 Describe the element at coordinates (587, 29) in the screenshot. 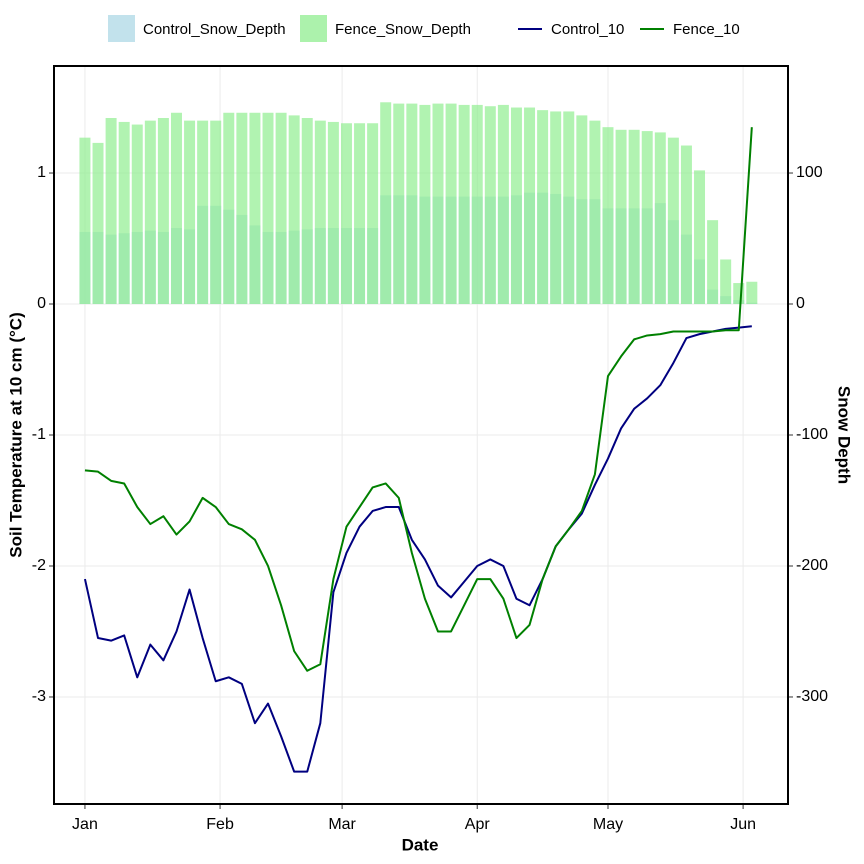

I see `legend-label: Control_10` at that location.